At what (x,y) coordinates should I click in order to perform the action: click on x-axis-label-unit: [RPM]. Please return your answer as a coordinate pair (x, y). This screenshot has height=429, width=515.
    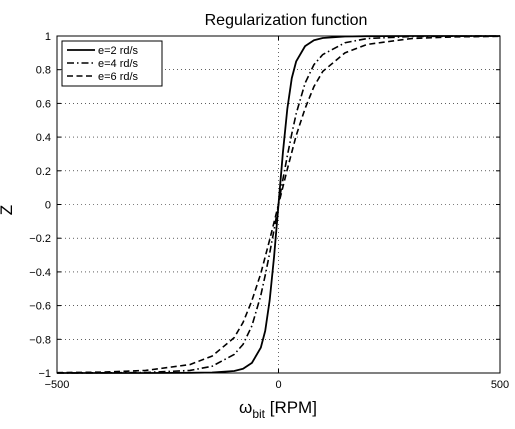
    Looking at the image, I should click on (291, 407).